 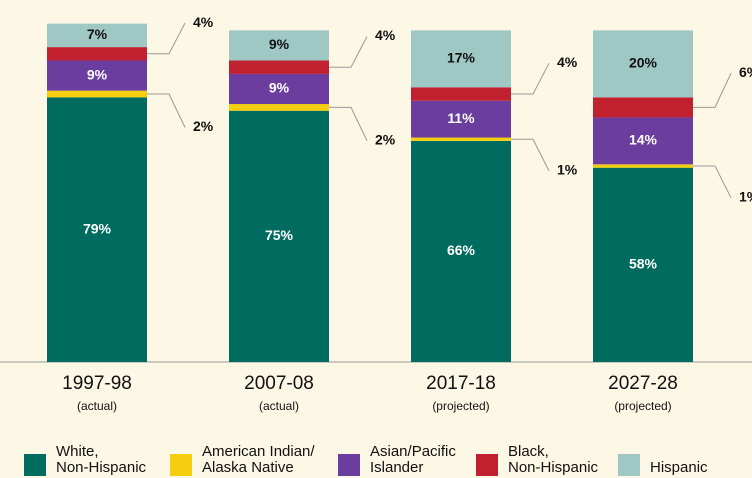 I want to click on legend-item: Black, Non-Hispanic, so click(x=537, y=456).